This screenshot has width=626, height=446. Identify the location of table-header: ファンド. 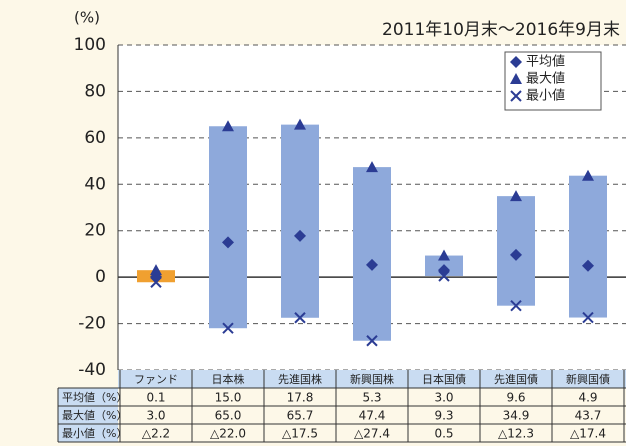
(156, 379).